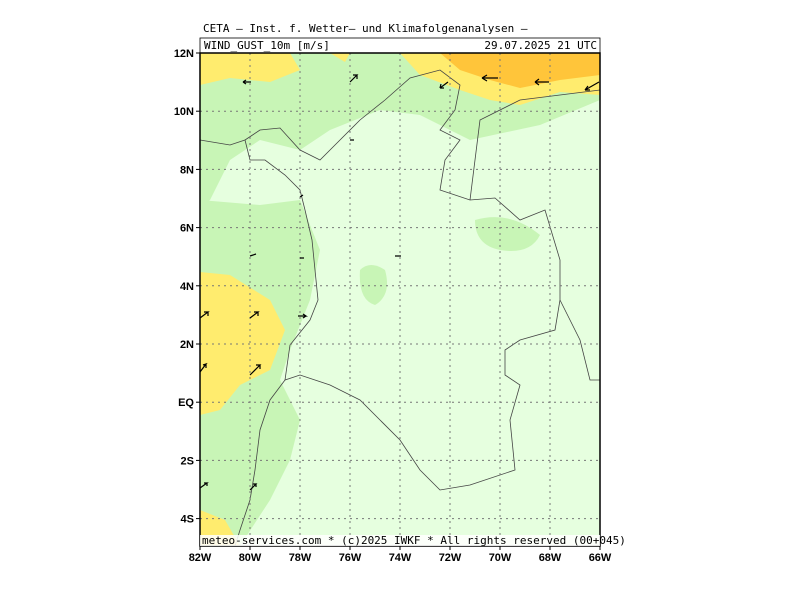 The height and width of the screenshot is (600, 800). I want to click on lat-label: 12N, so click(184, 54).